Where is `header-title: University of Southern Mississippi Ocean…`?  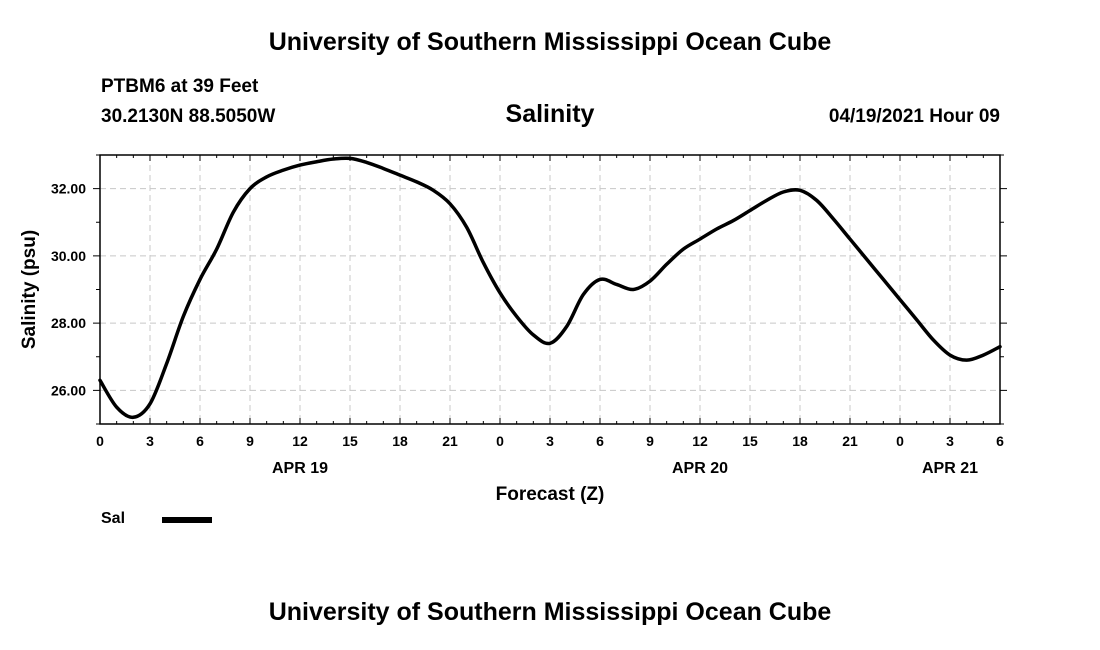 header-title: University of Southern Mississippi Ocean… is located at coordinates (550, 42).